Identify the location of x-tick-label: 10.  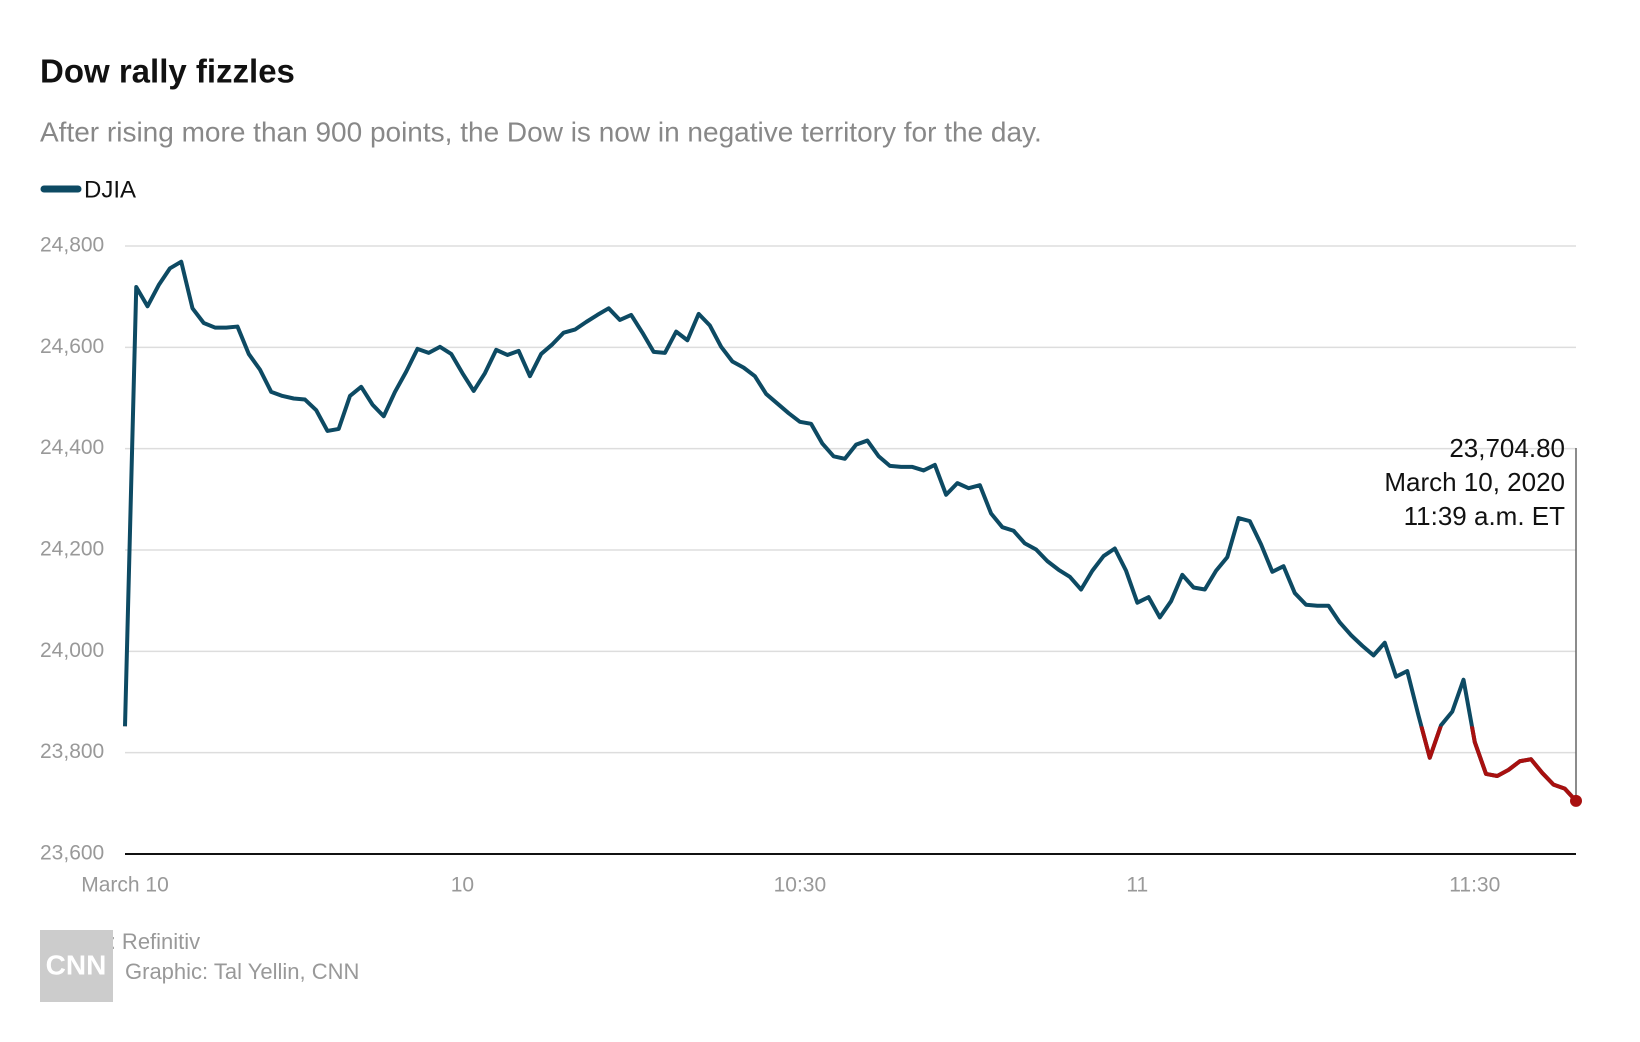
(462, 885).